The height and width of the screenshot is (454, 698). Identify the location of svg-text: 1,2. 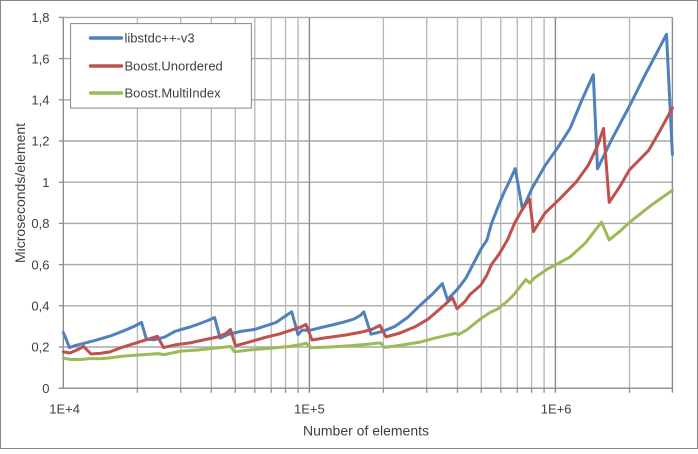
(40, 141).